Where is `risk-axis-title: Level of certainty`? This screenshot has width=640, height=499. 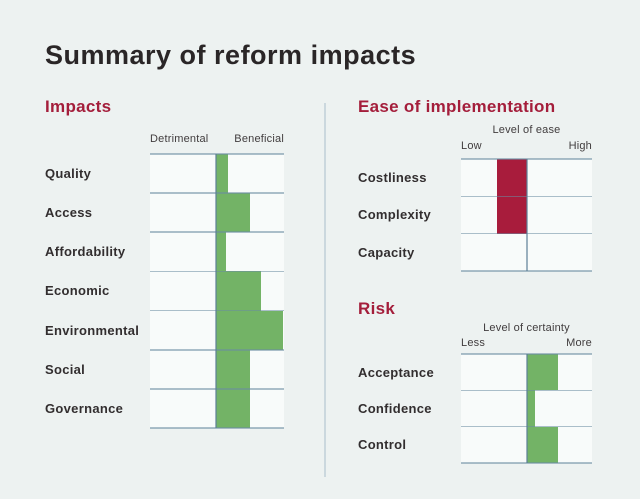
risk-axis-title: Level of certainty is located at coordinates (526, 328).